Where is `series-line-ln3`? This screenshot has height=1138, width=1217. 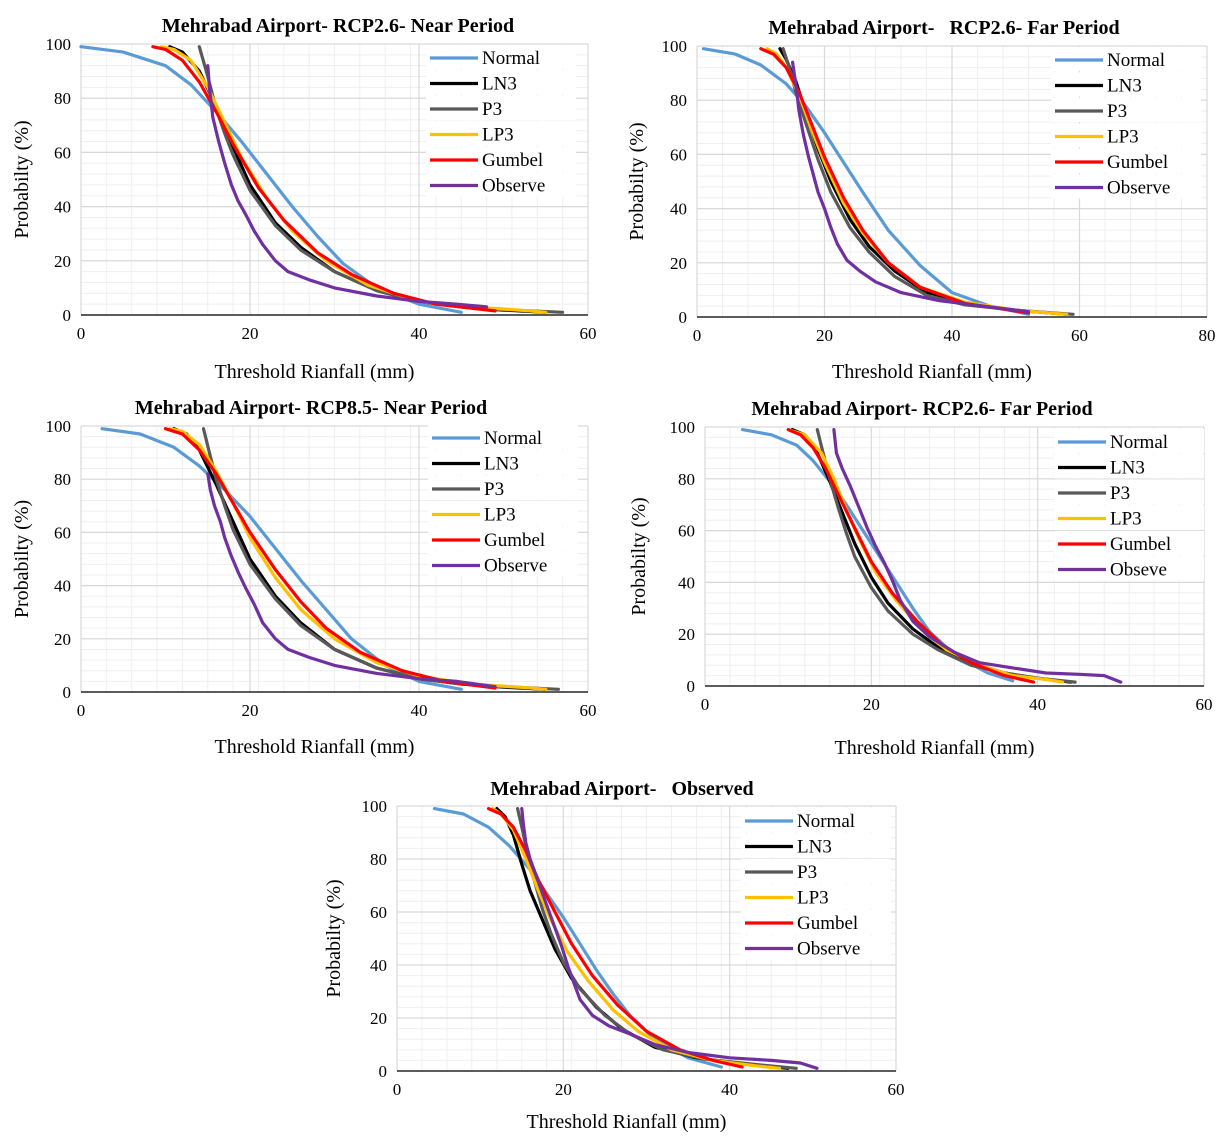 series-line-ln3 is located at coordinates (923, 181).